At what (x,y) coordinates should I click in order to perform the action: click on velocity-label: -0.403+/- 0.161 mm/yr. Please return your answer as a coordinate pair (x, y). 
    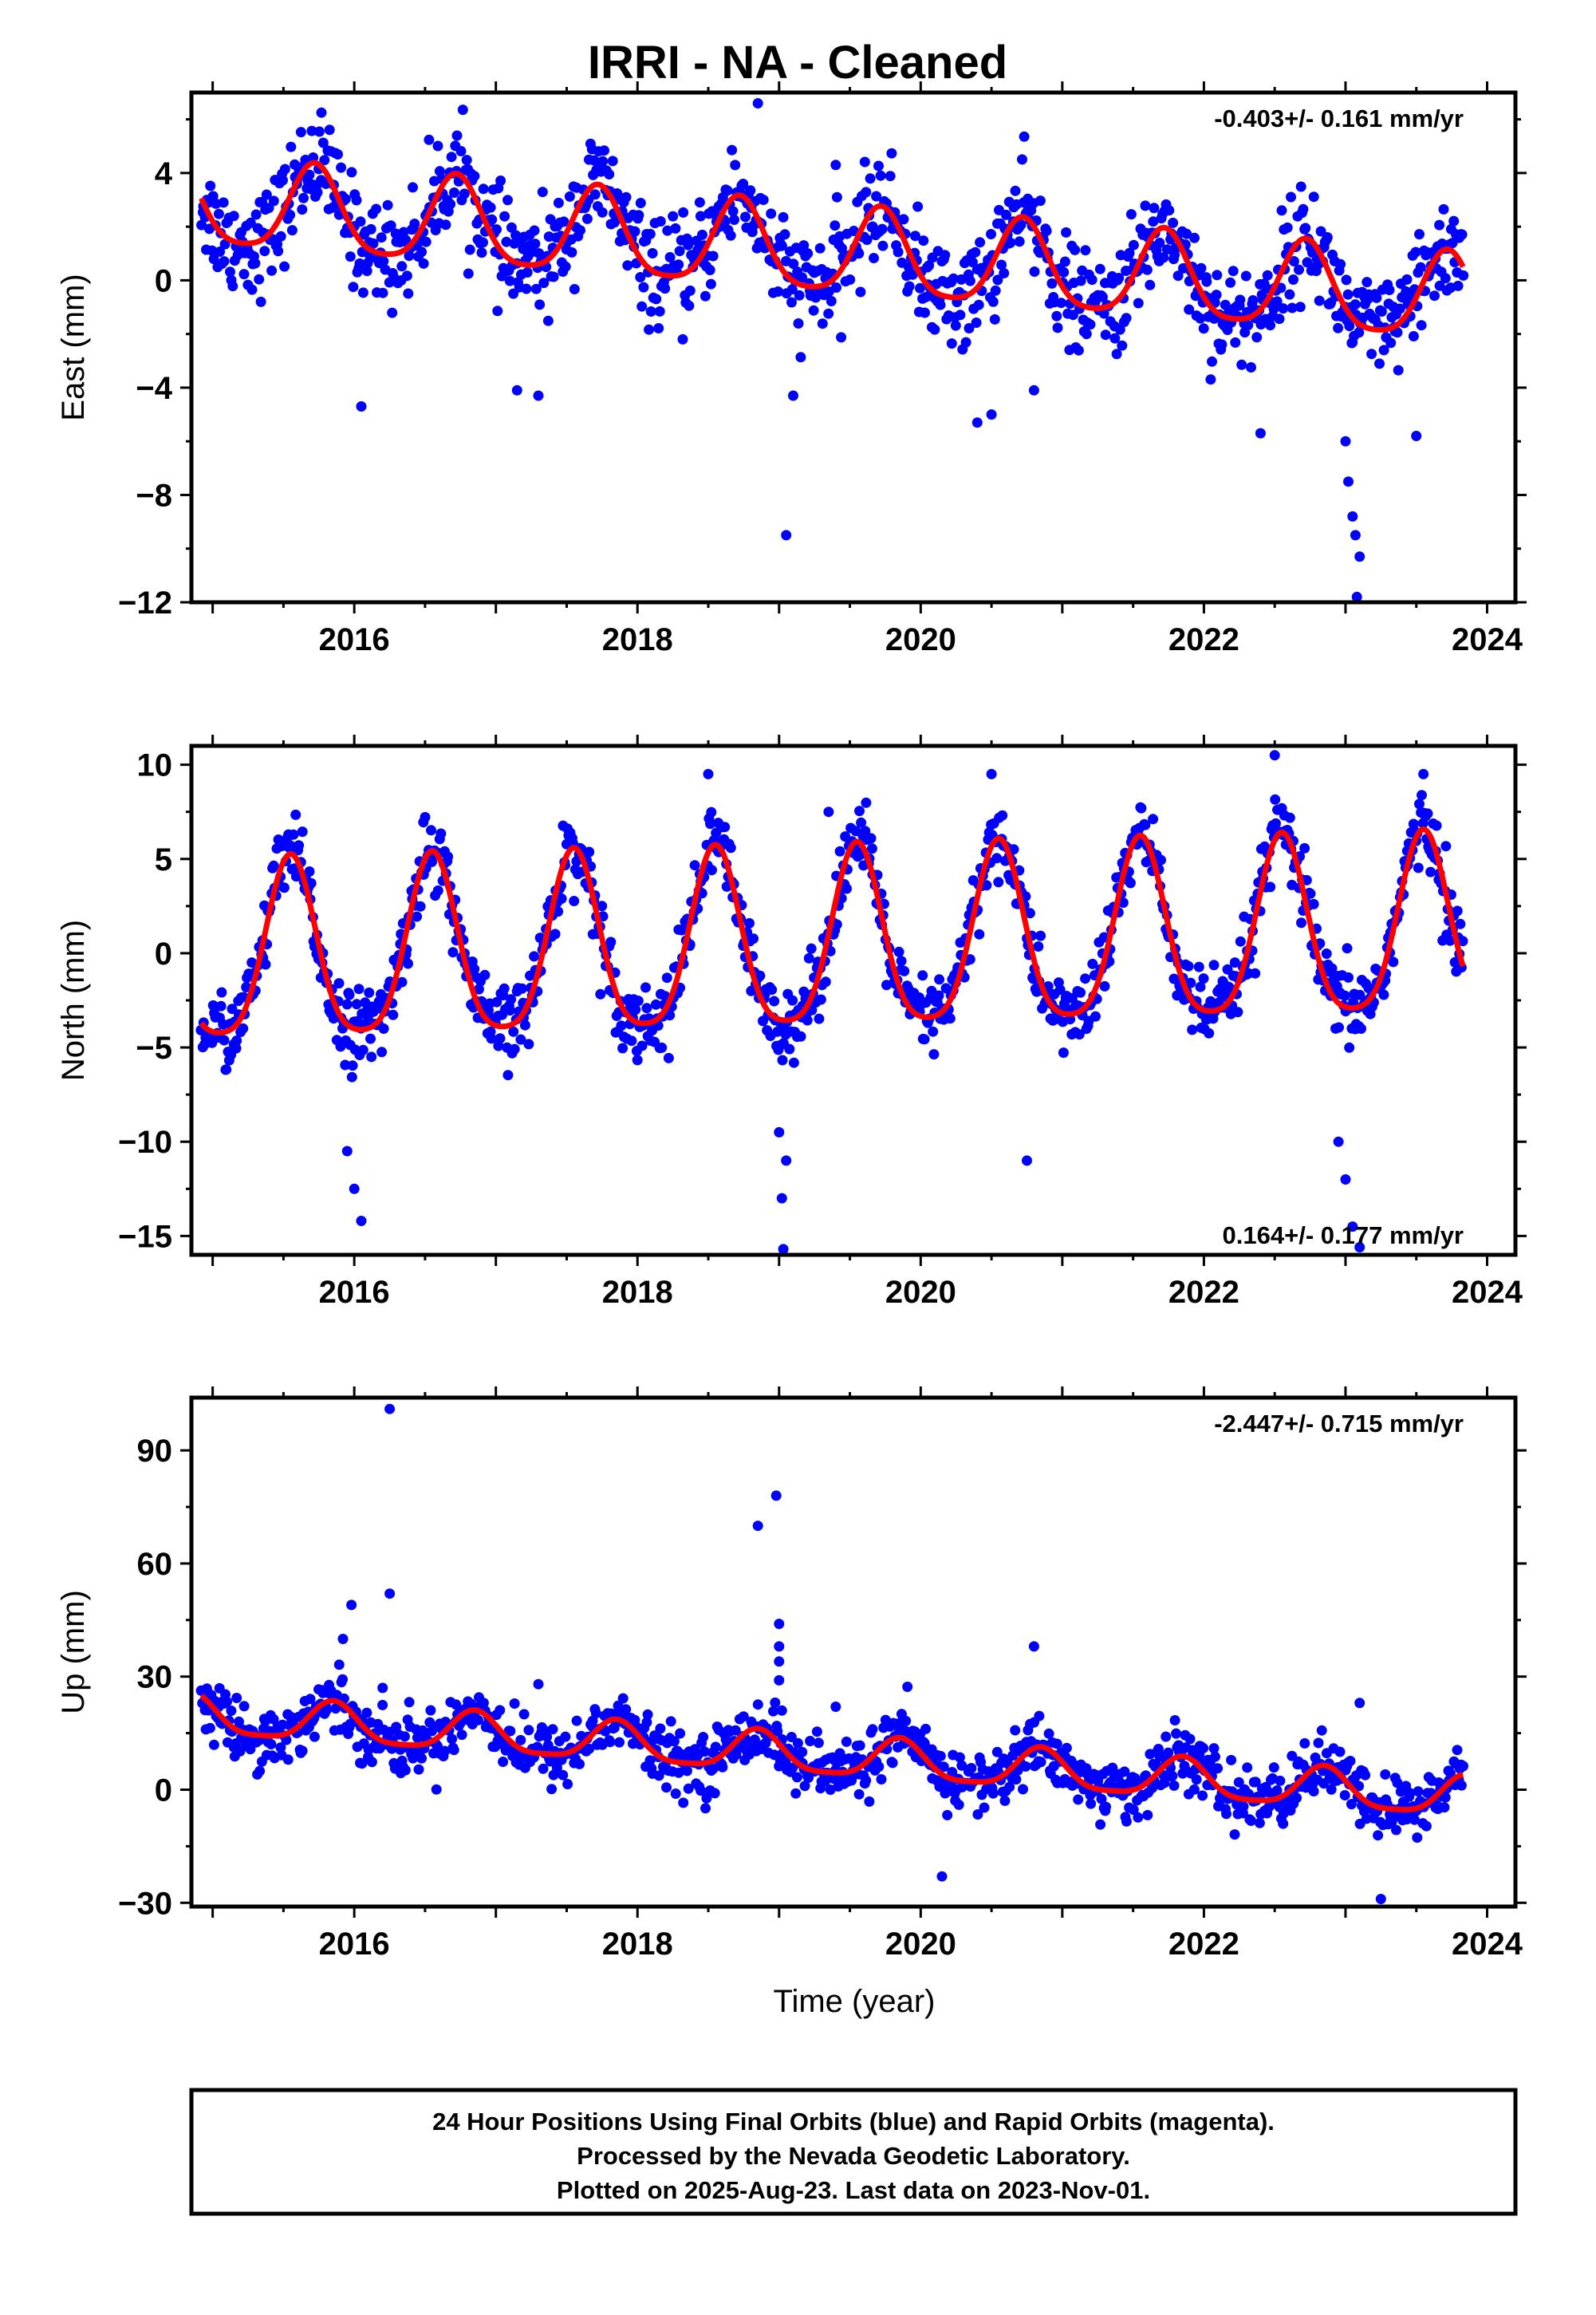
    Looking at the image, I should click on (1339, 118).